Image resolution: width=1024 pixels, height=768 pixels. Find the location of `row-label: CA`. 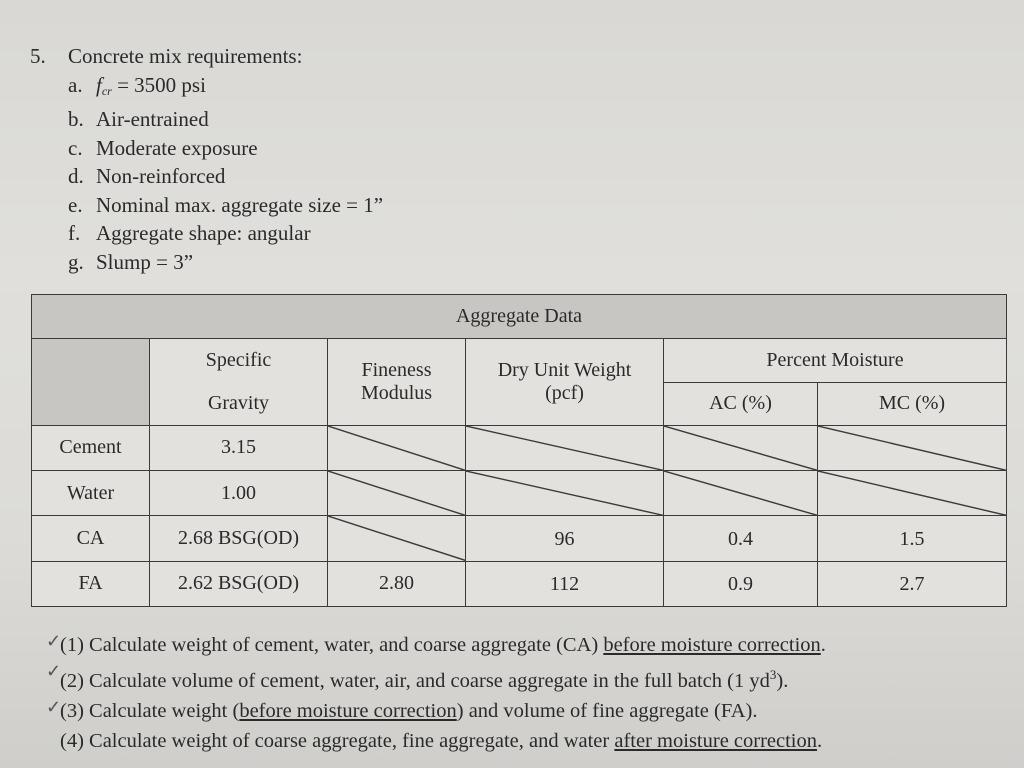

row-label: CA is located at coordinates (90, 538).